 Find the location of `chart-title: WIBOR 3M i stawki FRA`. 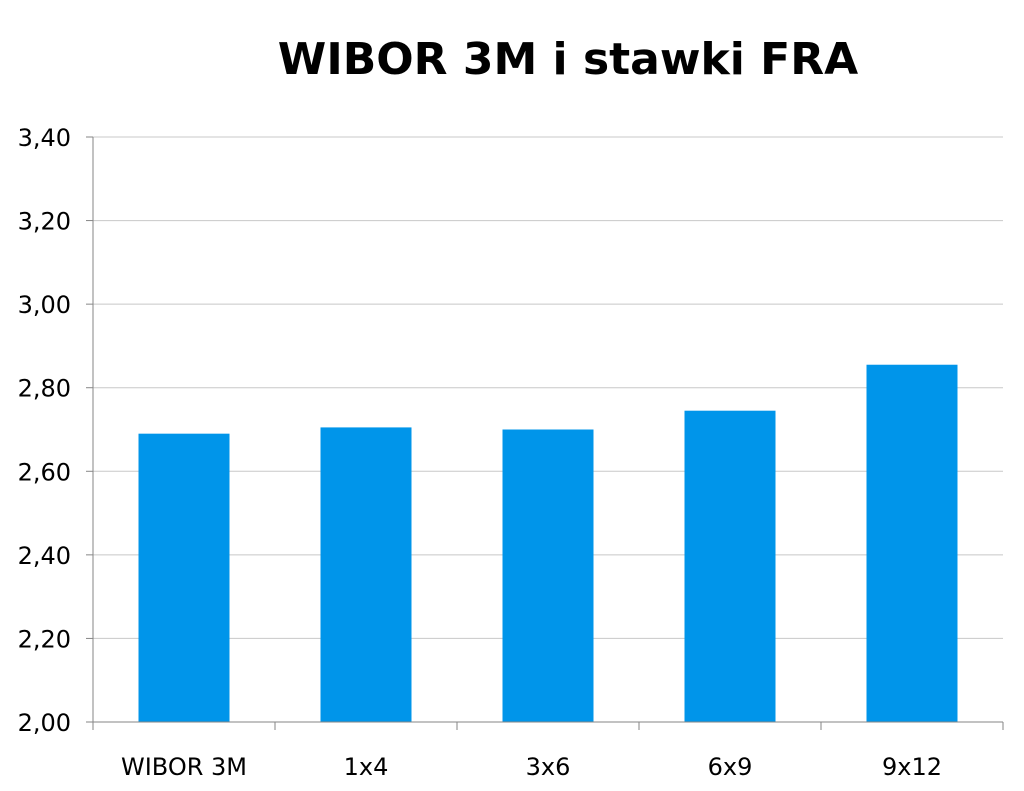

chart-title: WIBOR 3M i stawki FRA is located at coordinates (568, 59).